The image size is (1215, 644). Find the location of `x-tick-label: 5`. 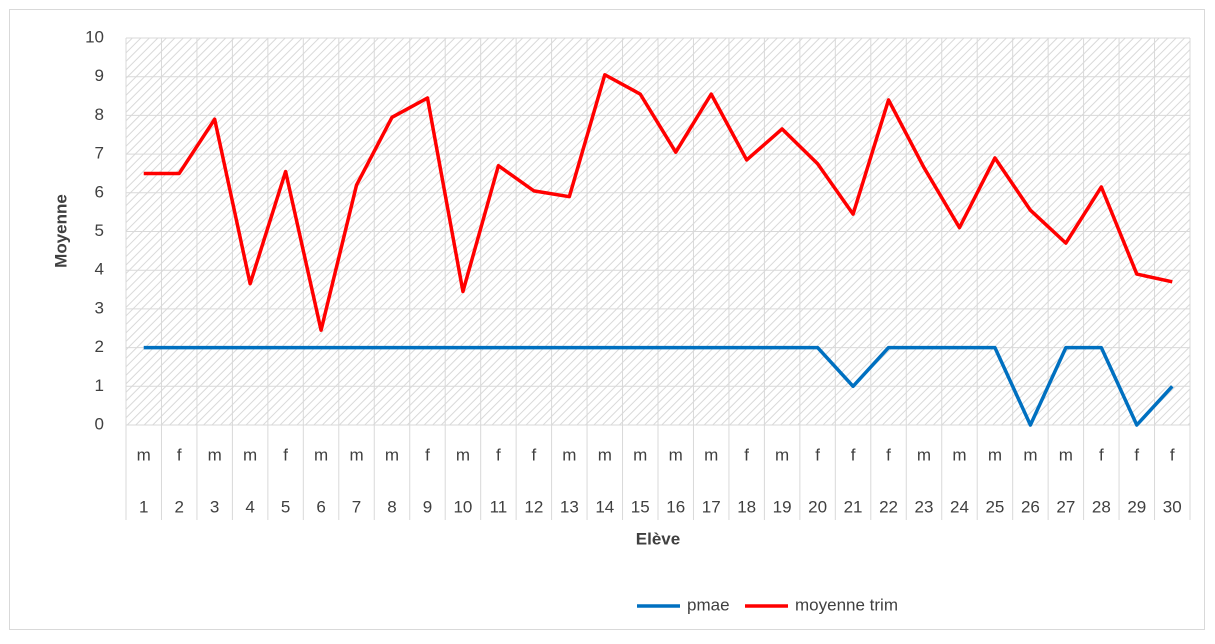

x-tick-label: 5 is located at coordinates (285, 506).